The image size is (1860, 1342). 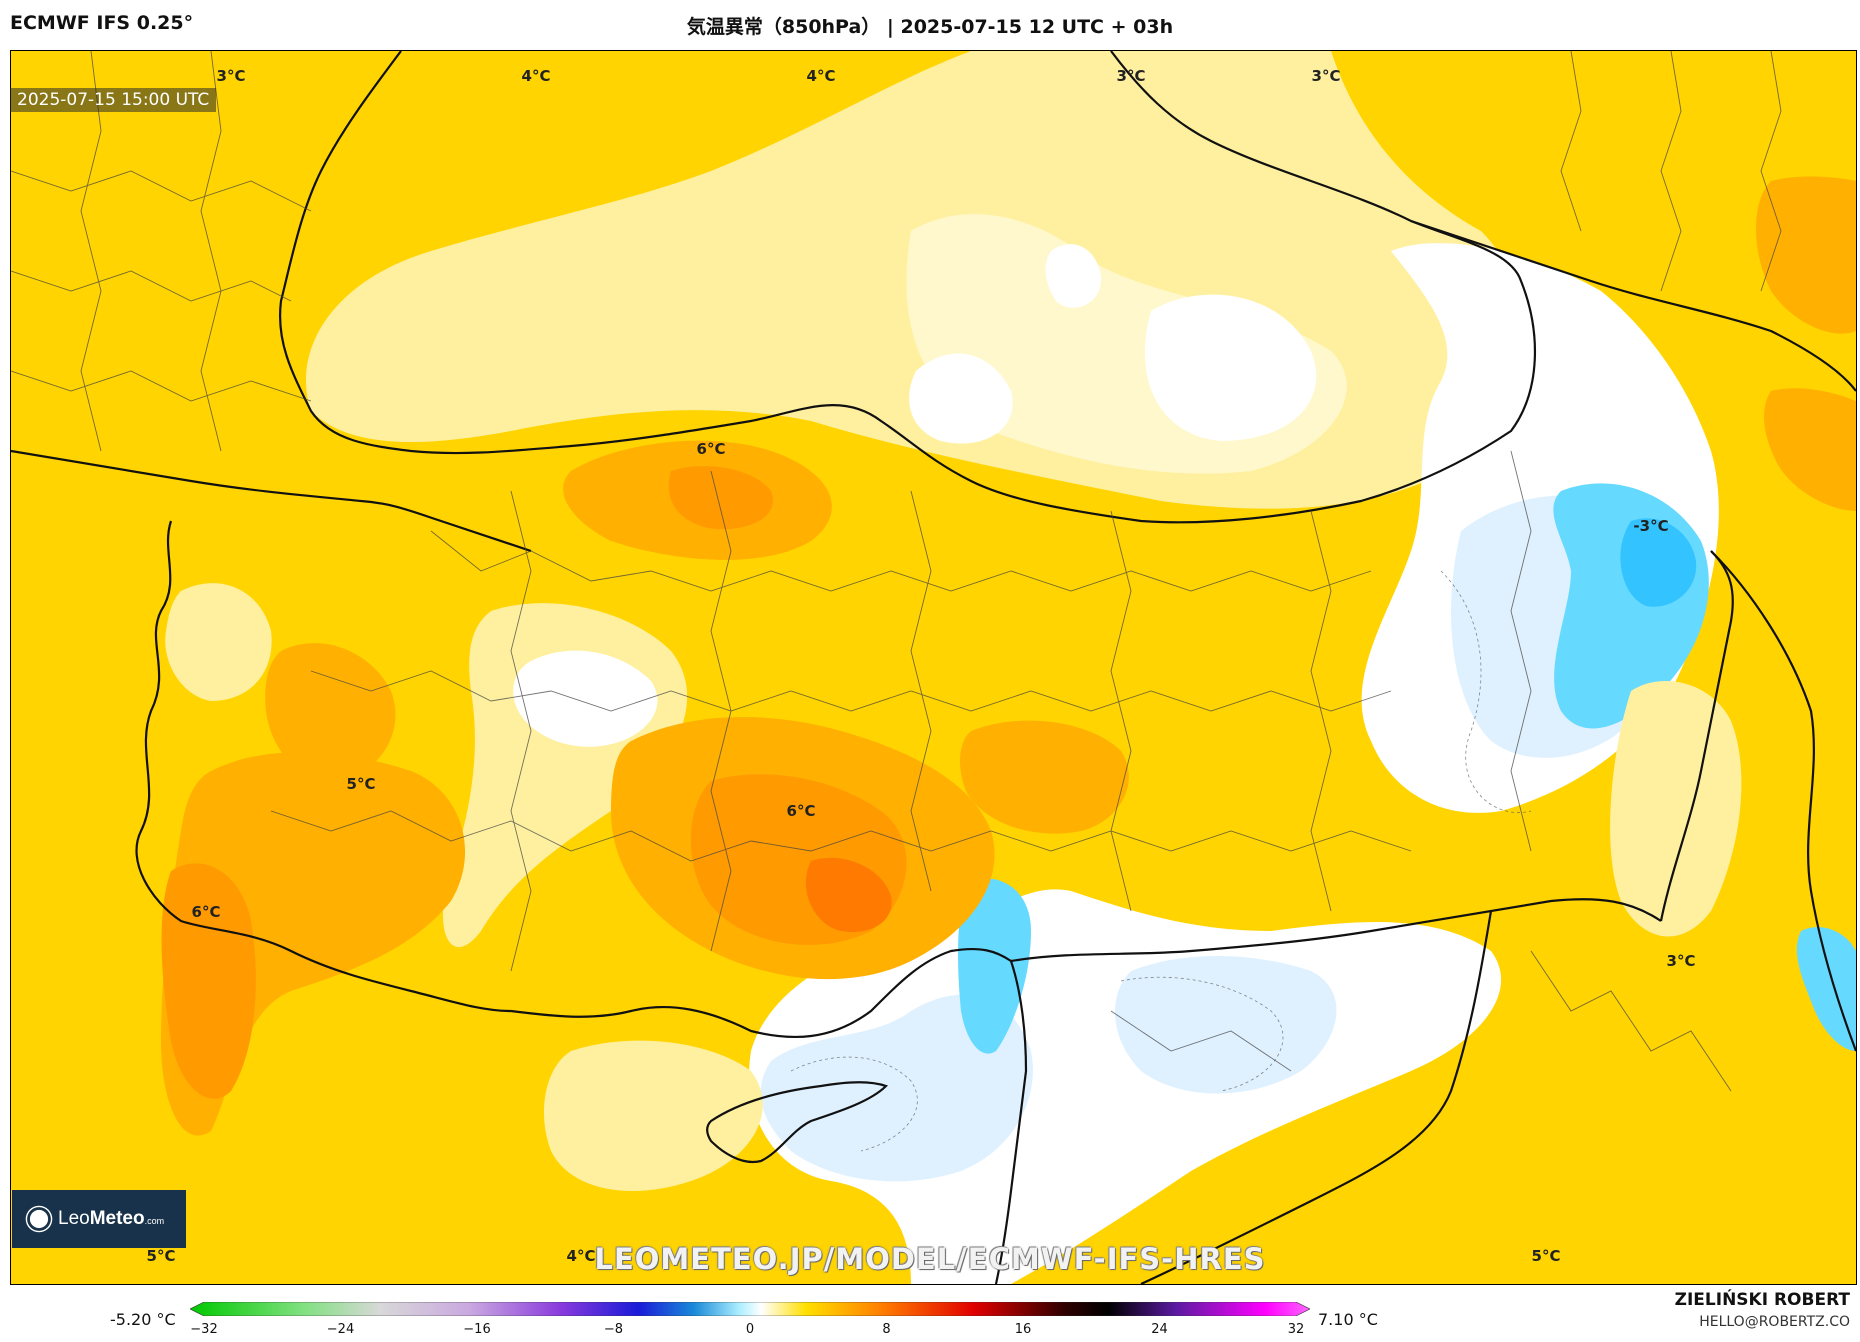 I want to click on colorbar-tick: 8, so click(x=886, y=1329).